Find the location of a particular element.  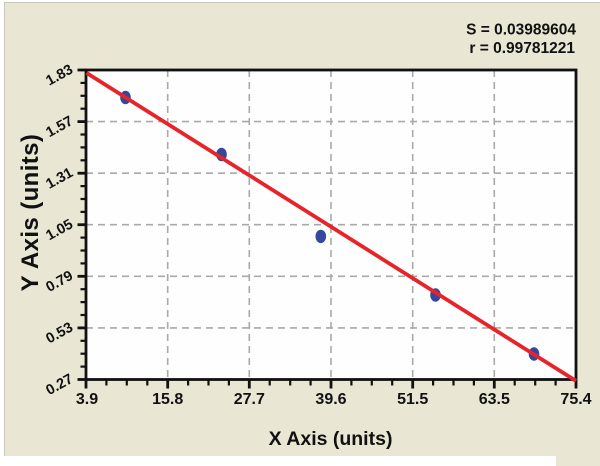

svg-text: X Axis (units) is located at coordinates (331, 439).